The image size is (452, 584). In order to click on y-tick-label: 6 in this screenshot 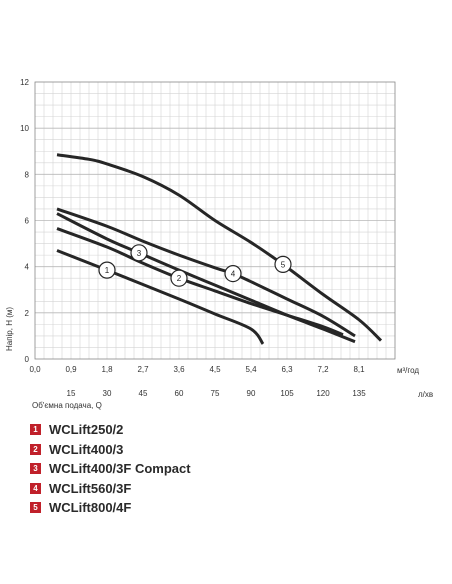, I will do `click(27, 221)`.